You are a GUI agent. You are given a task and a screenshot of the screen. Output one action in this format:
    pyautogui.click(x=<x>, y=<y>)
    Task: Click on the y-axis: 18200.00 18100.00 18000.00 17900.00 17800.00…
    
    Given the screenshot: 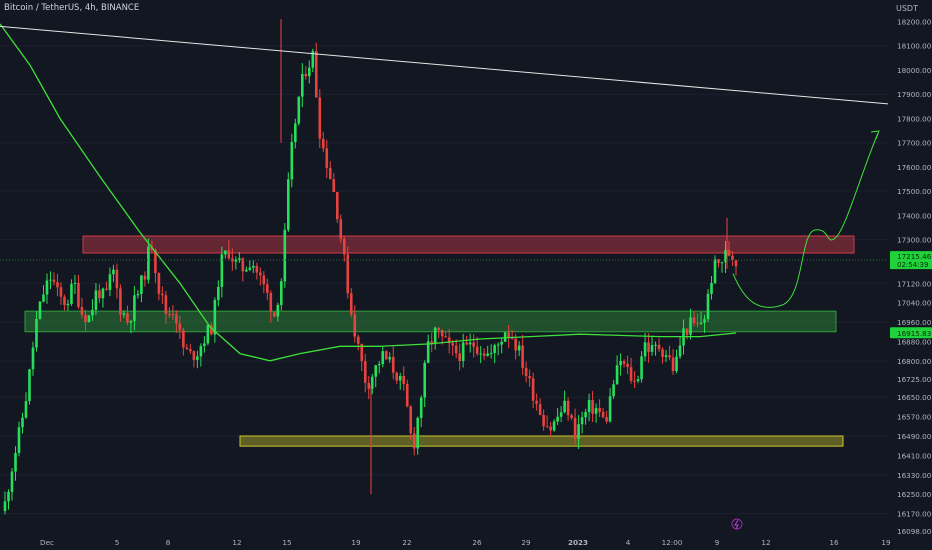 What is the action you would take?
    pyautogui.click(x=911, y=277)
    